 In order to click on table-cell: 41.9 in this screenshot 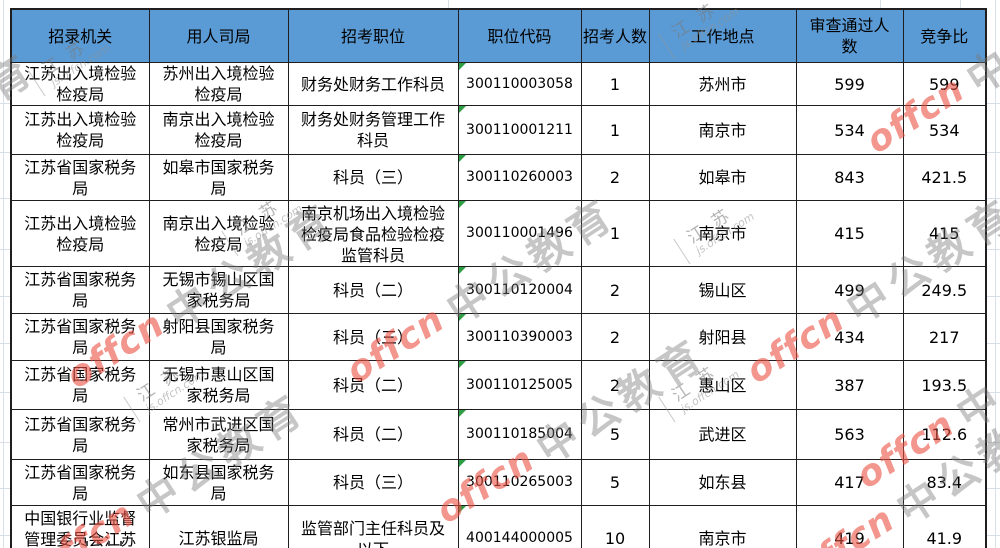, I will do `click(944, 526)`.